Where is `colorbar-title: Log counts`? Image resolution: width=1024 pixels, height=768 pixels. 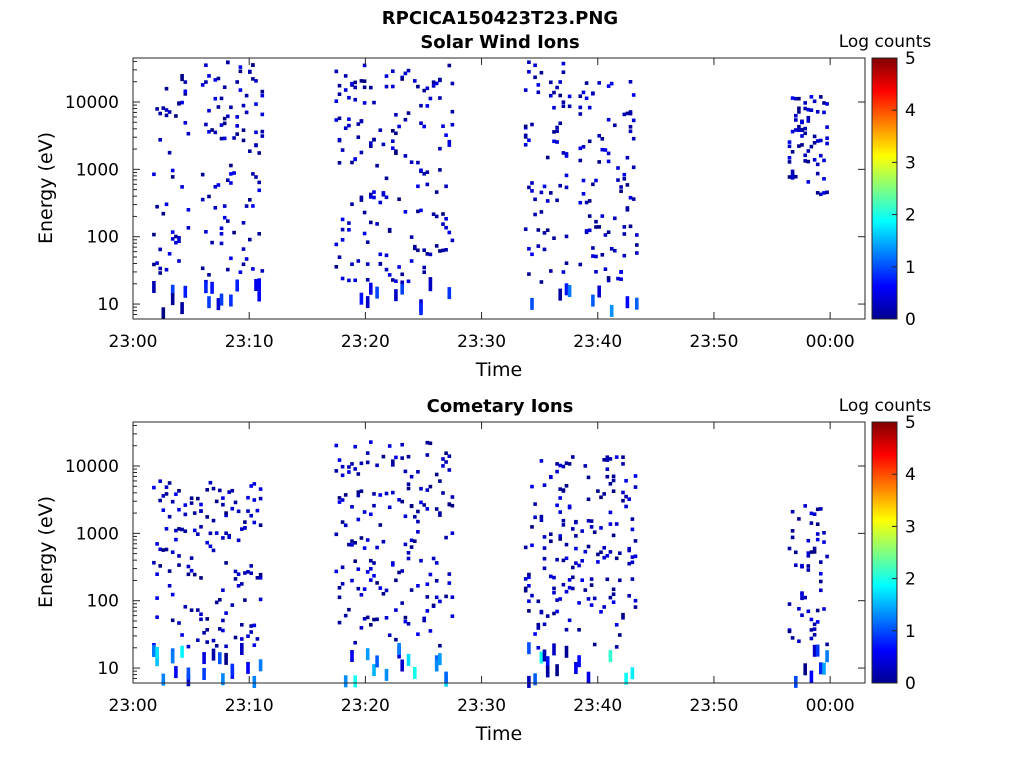
colorbar-title: Log counts is located at coordinates (885, 406).